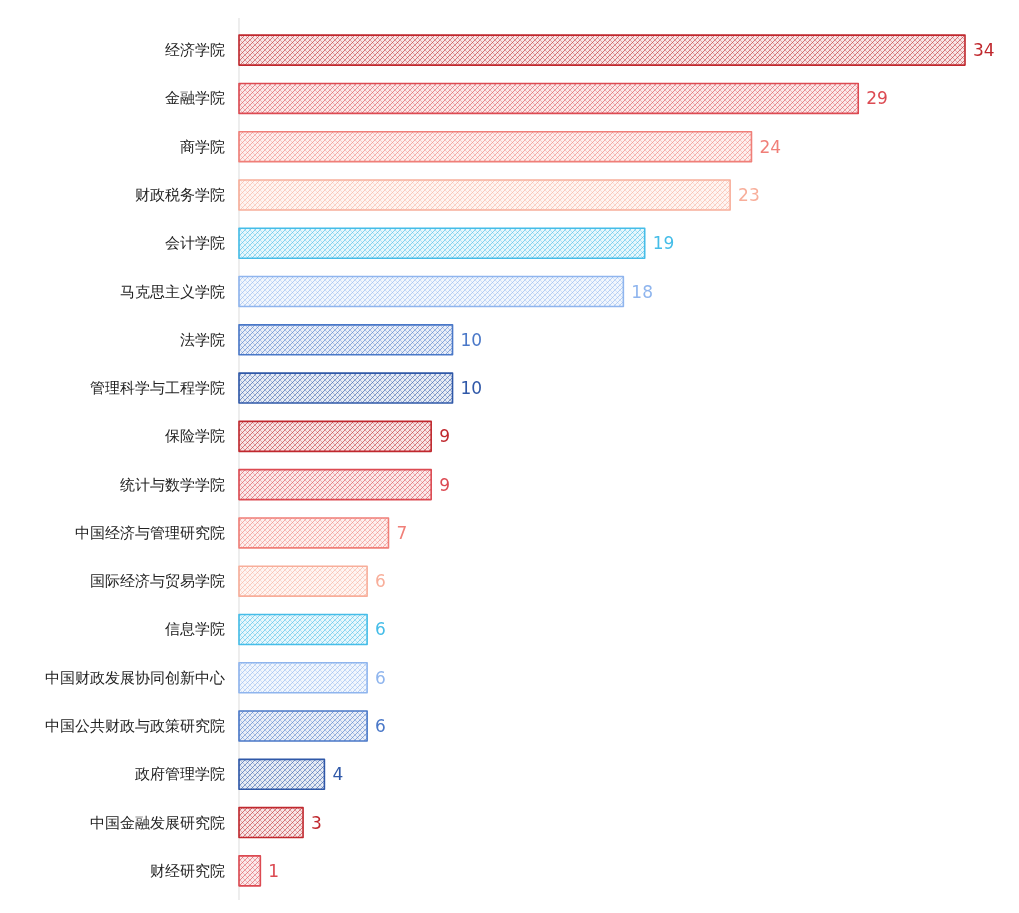 This screenshot has height=913, width=1019. What do you see at coordinates (877, 98) in the screenshot?
I see `data-label: 29` at bounding box center [877, 98].